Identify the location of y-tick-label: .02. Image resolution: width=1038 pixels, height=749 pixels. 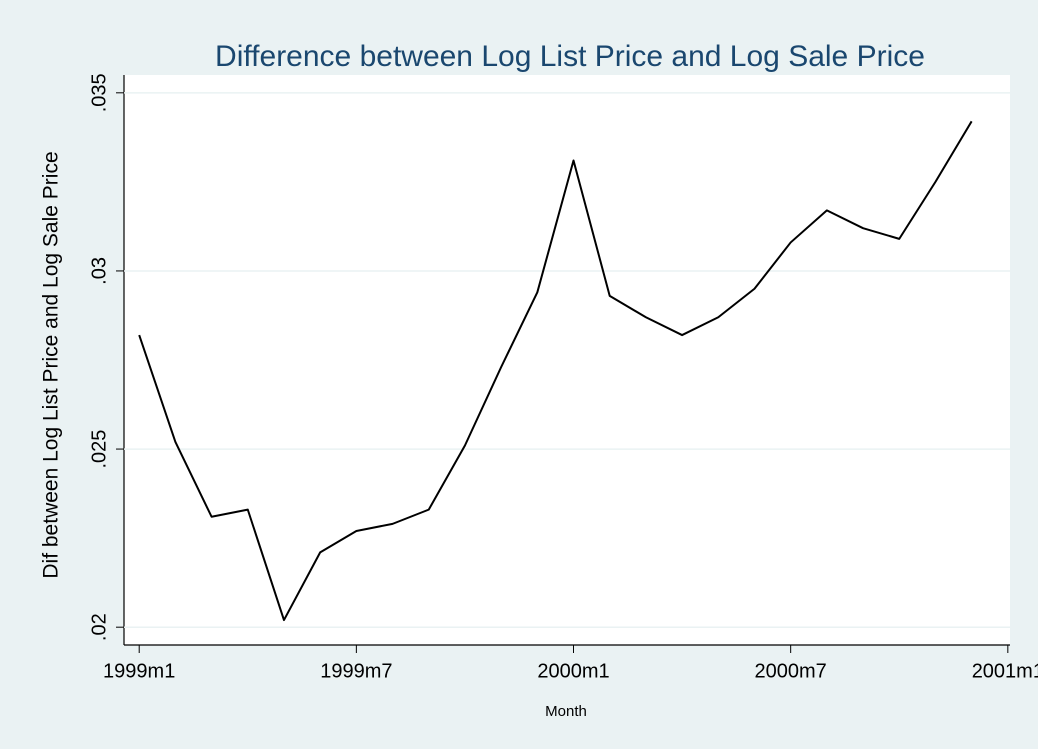
(99, 627).